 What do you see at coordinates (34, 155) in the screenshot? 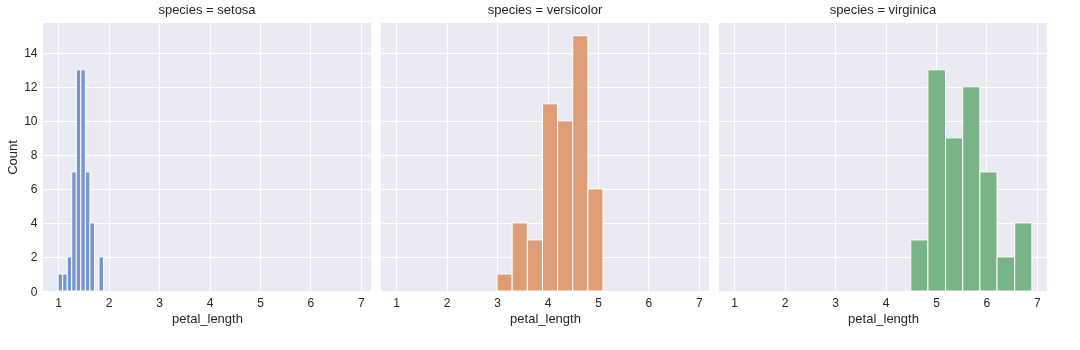
I see `y-tick-label: 8` at bounding box center [34, 155].